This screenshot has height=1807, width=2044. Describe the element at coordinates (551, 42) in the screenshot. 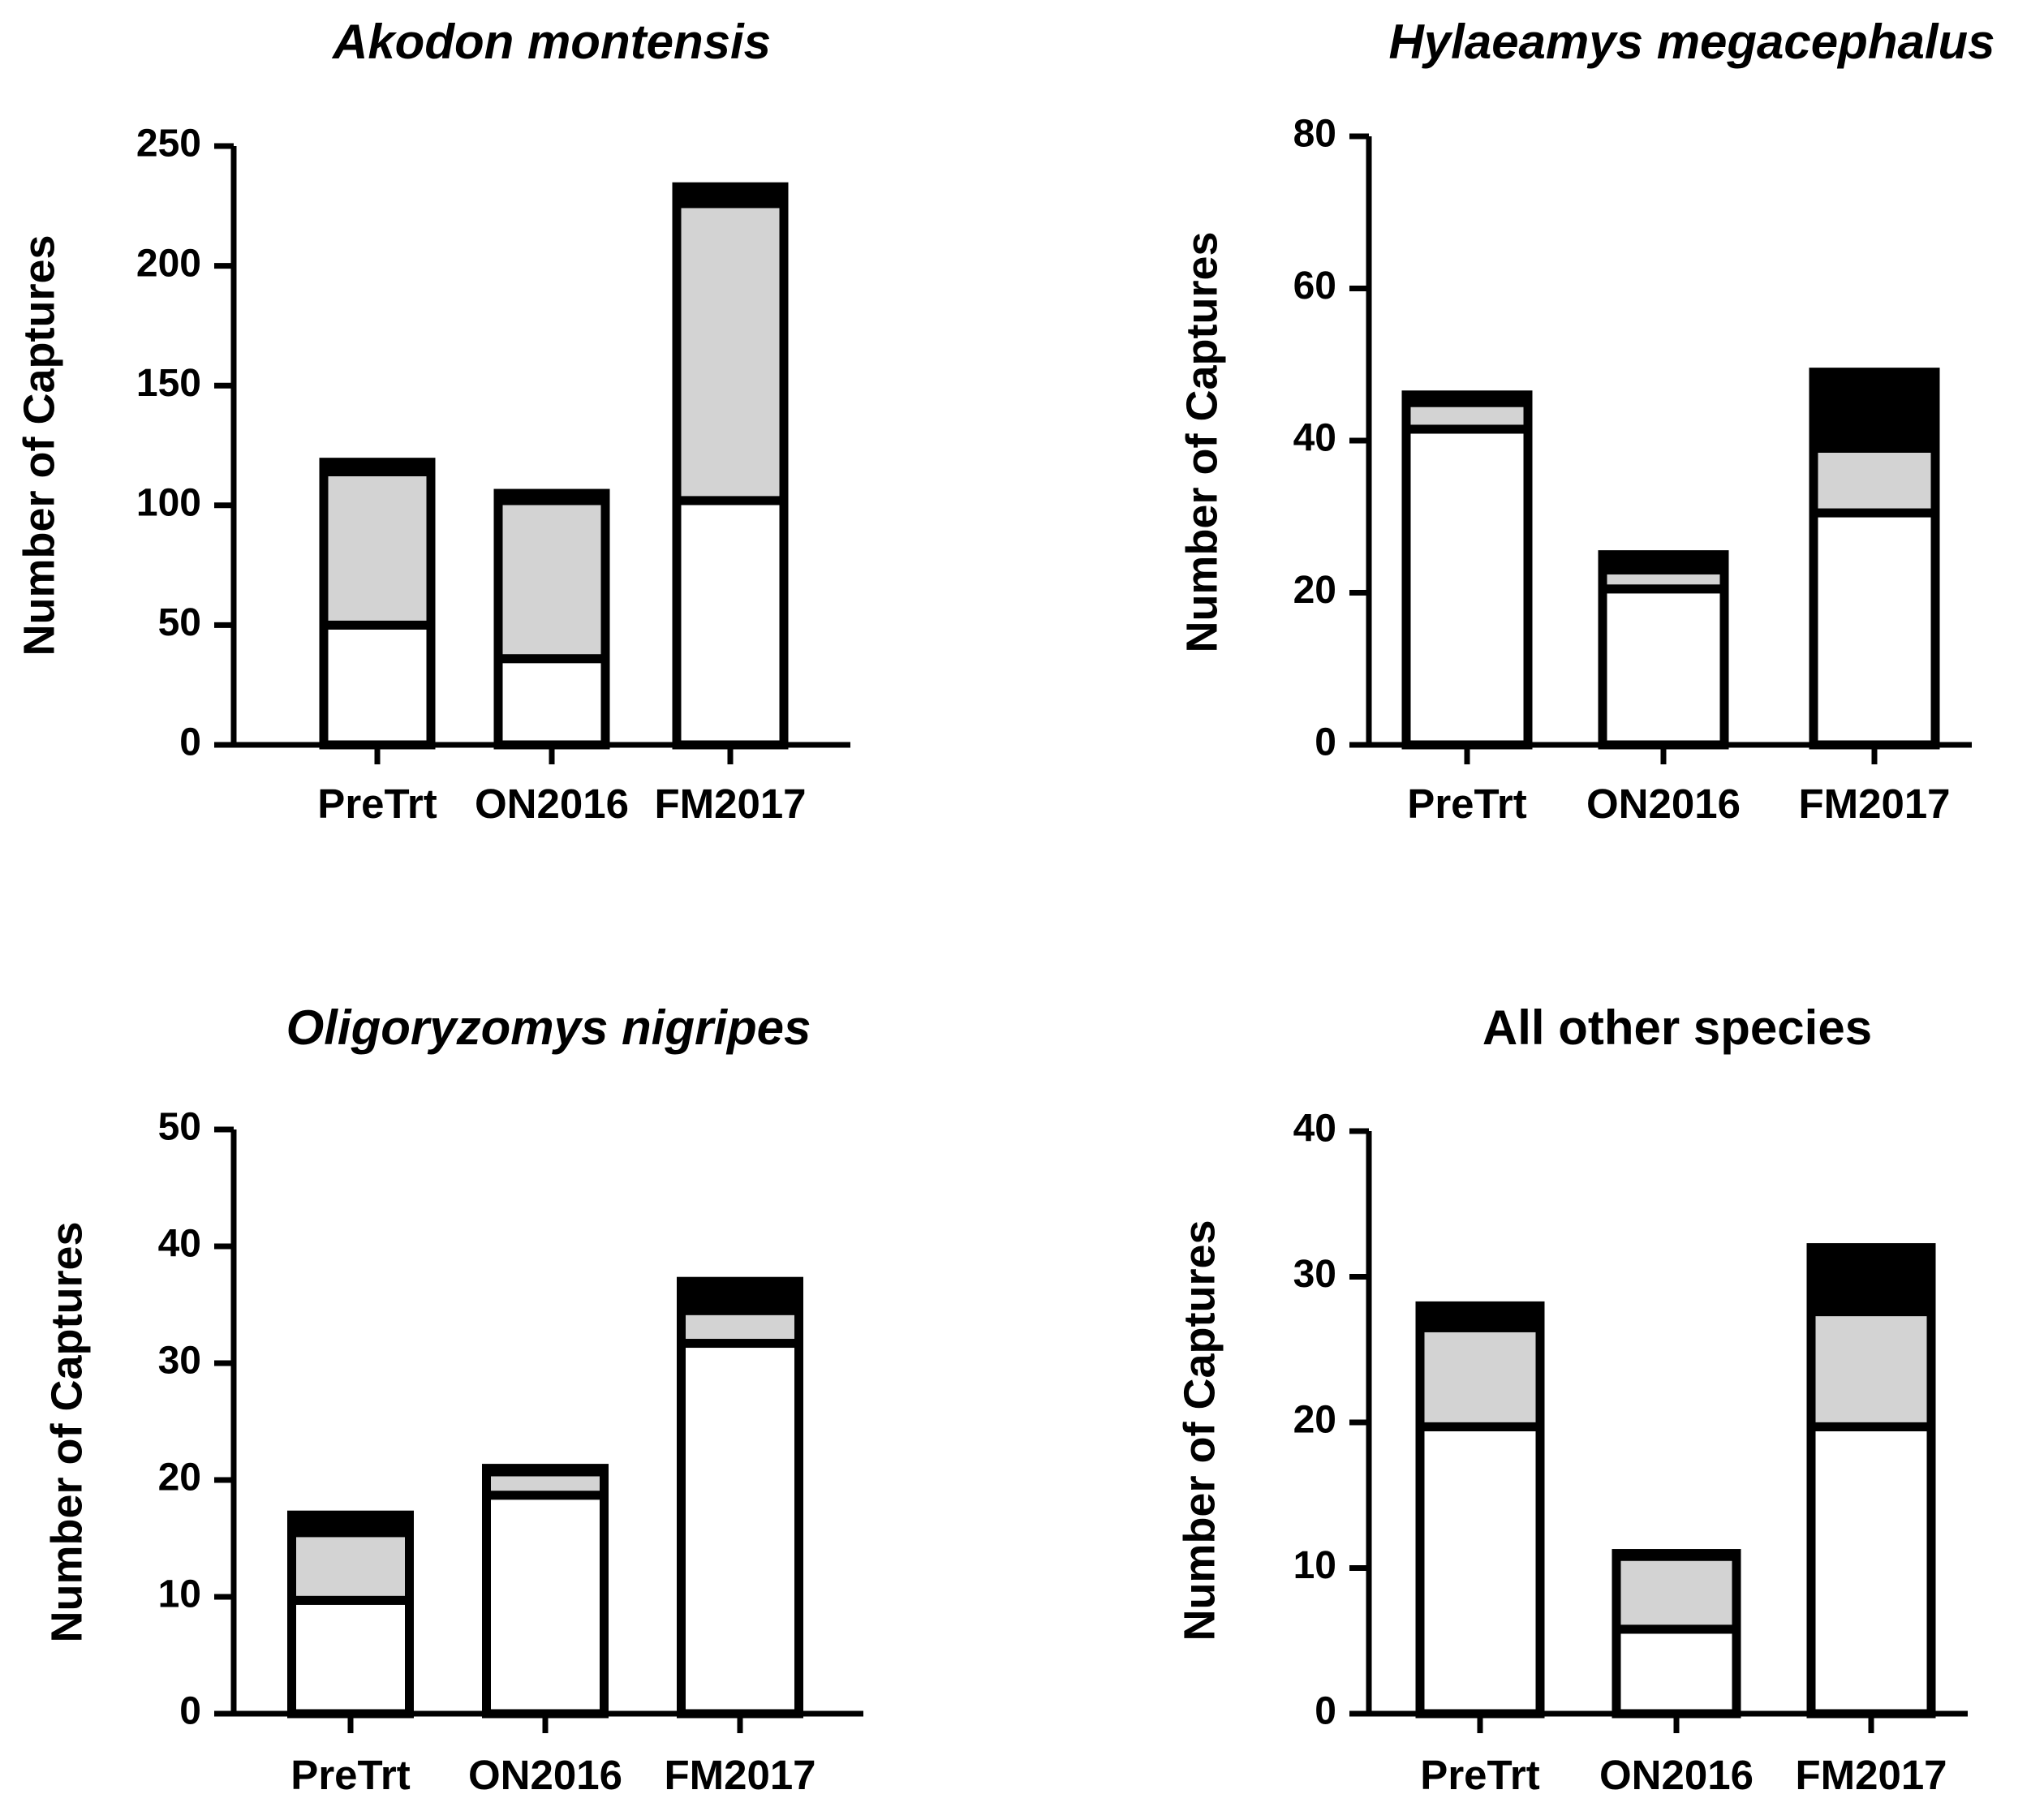

I see `chart-title: Akodon montensis` at that location.